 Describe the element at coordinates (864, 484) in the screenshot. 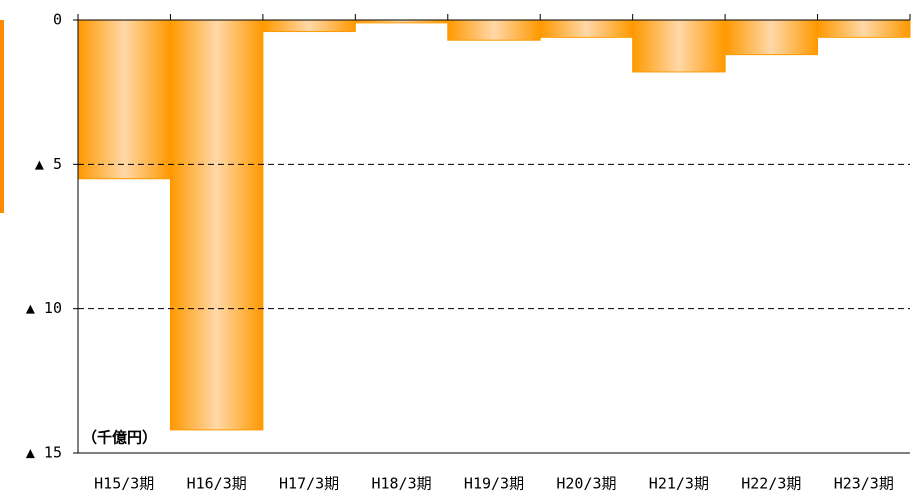

I see `x-tick-label: H23/3期` at that location.